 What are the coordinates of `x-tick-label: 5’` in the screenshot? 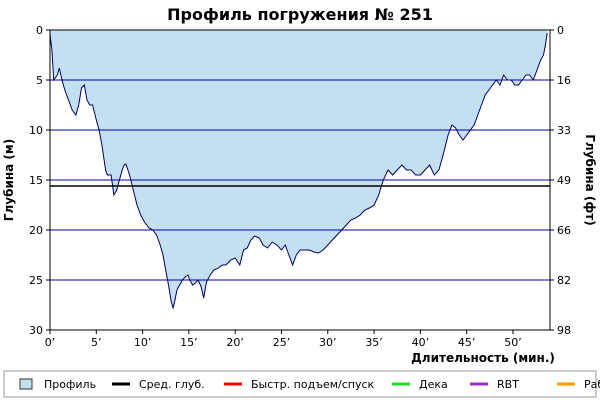 It's located at (96, 342).